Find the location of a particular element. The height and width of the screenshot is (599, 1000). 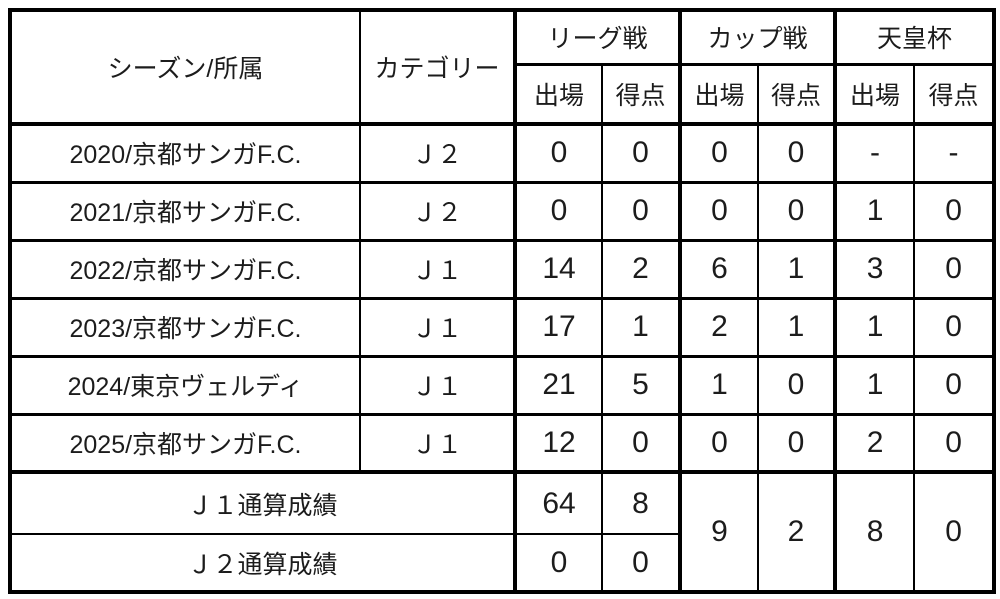

season-column-header: シーズン/所属 is located at coordinates (185, 67).